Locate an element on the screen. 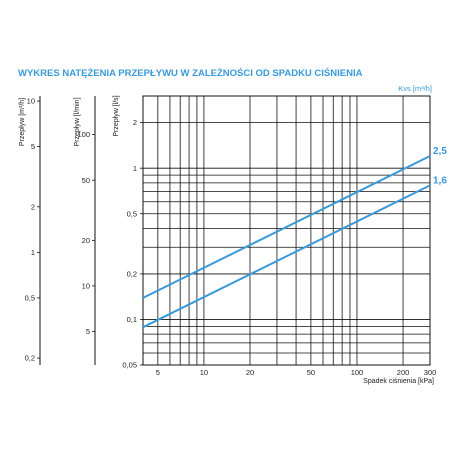 The height and width of the screenshot is (450, 450). series-label-1: 2,5 is located at coordinates (440, 151).